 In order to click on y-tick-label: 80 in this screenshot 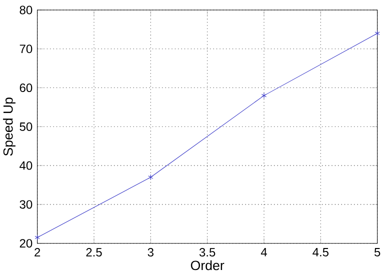, I will do `click(26, 10)`.